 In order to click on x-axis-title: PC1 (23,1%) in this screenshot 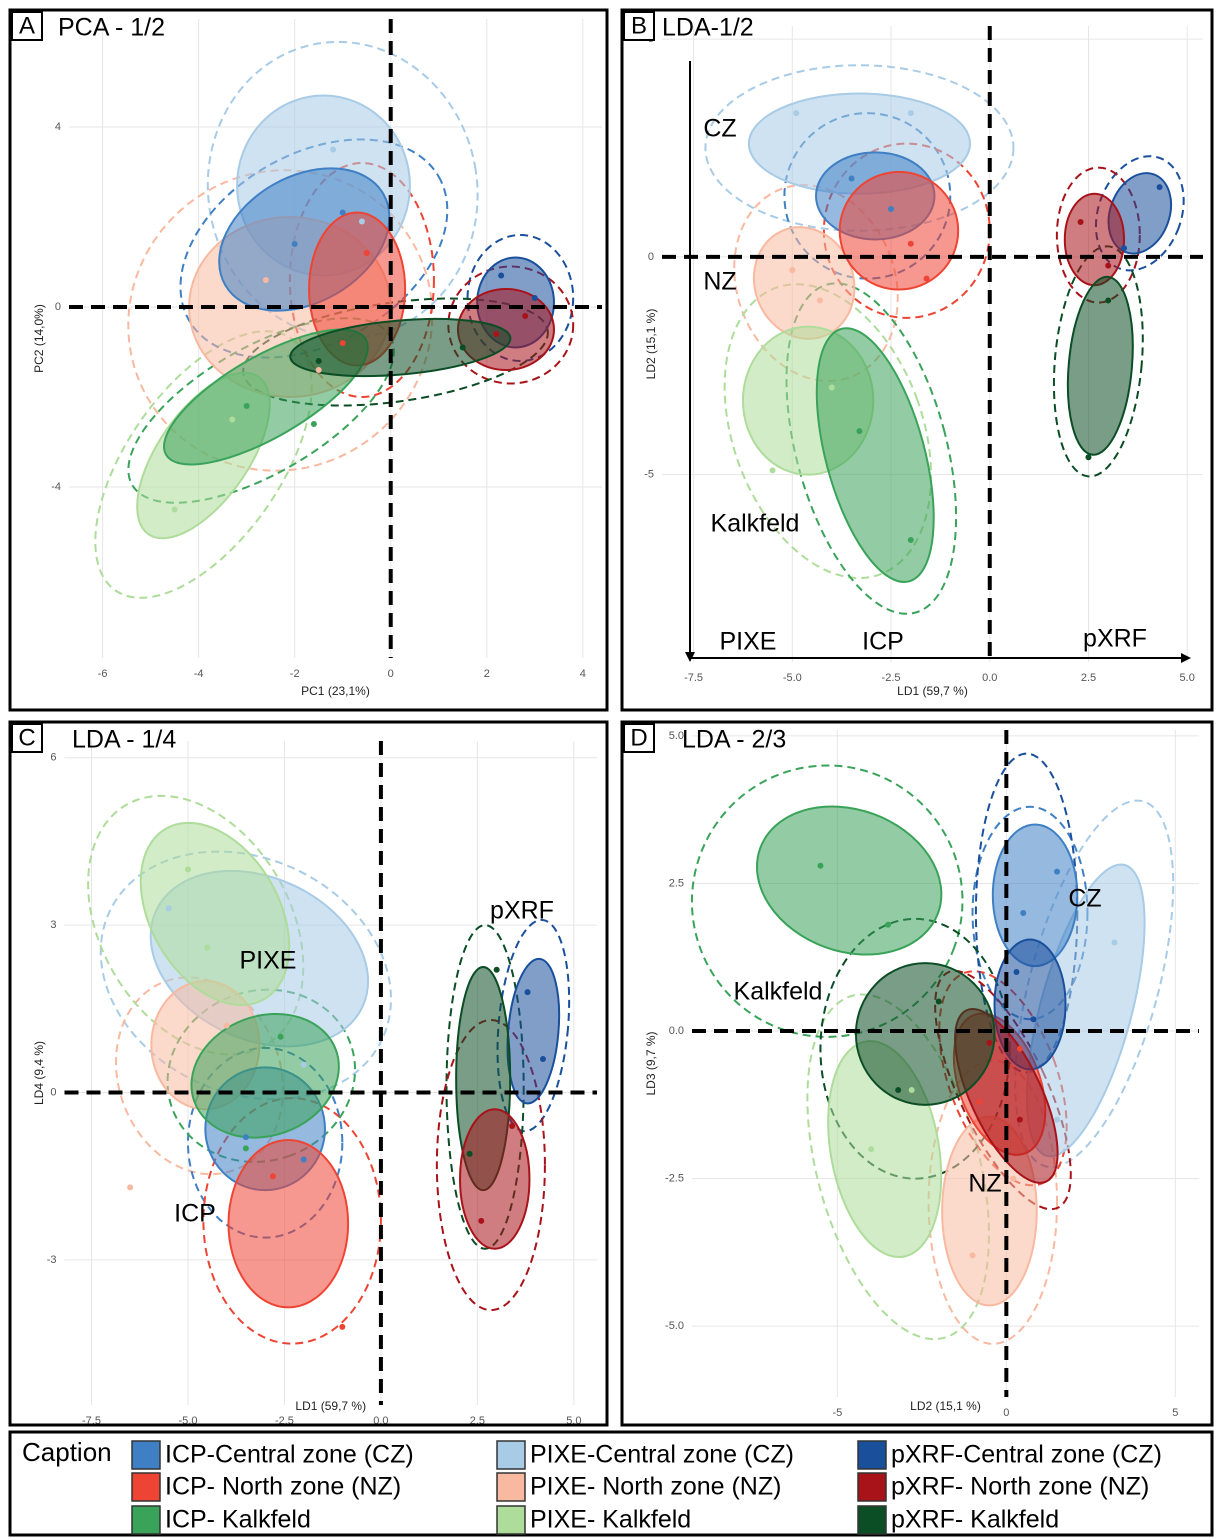, I will do `click(335, 691)`.